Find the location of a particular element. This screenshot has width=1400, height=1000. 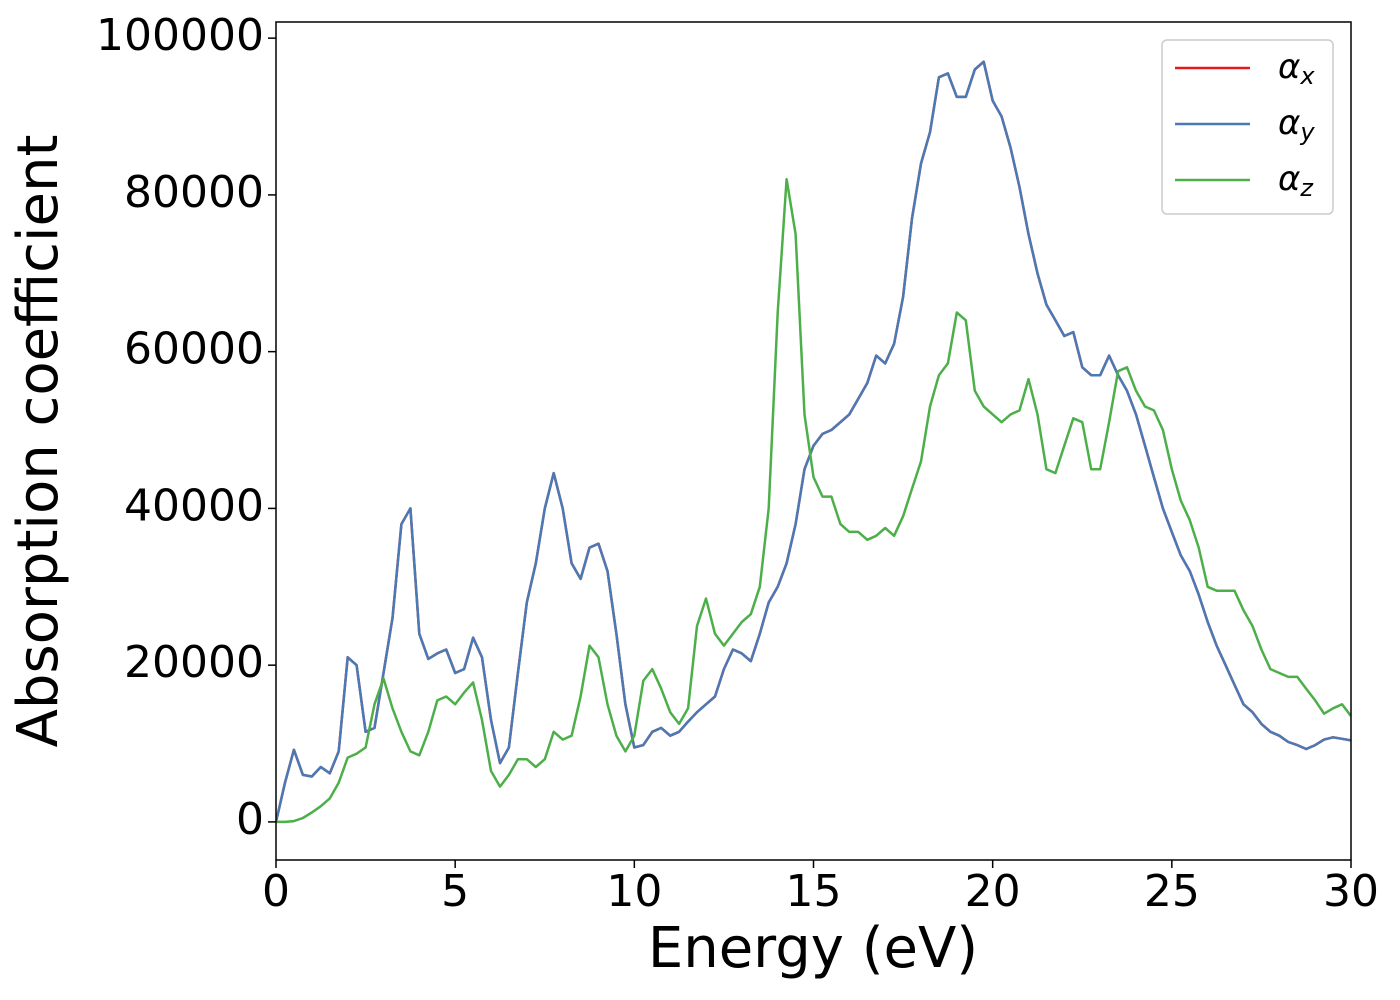

y-axis-label: Absorption coefficient is located at coordinates (38, 441).